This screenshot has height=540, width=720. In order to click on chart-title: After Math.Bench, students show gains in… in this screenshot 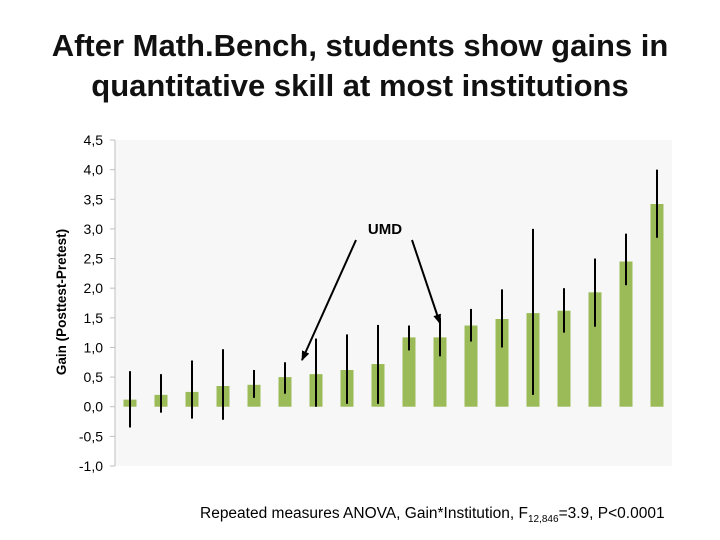, I will do `click(360, 66)`.